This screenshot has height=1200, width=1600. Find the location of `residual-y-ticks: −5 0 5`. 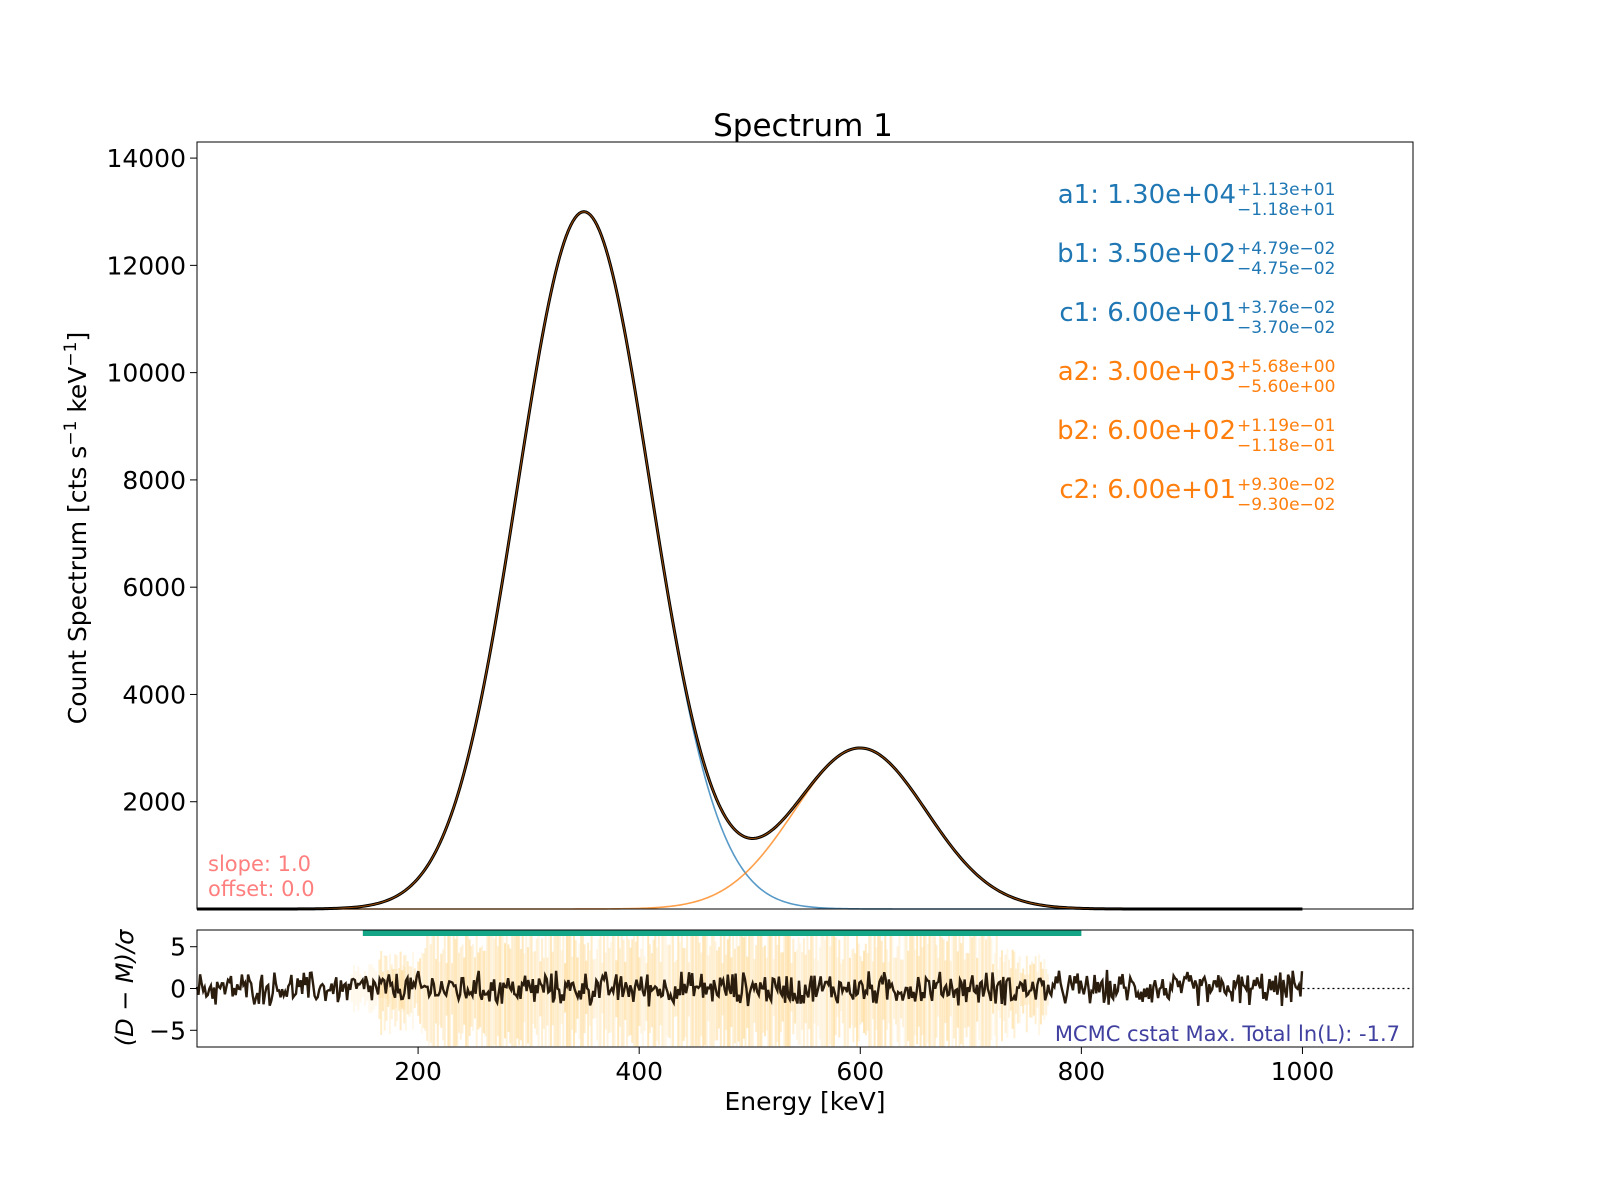

residual-y-ticks: −5 0 5 is located at coordinates (173, 989).